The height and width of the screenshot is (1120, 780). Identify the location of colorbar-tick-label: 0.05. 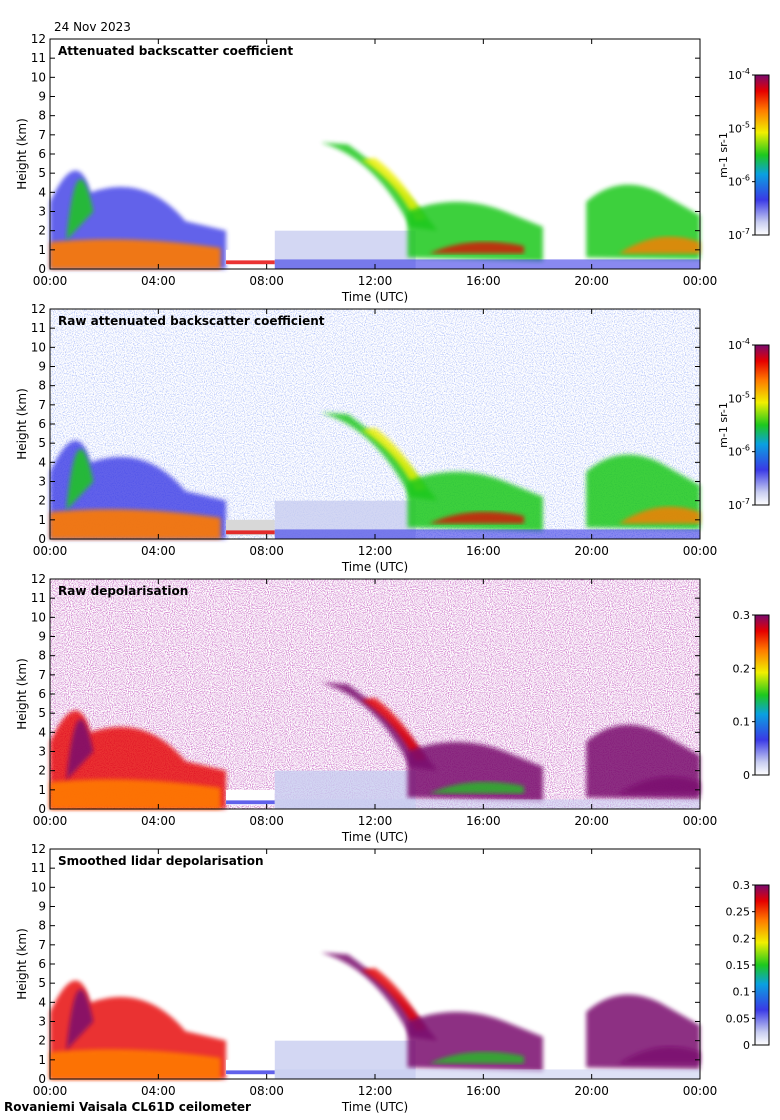
(738, 1018).